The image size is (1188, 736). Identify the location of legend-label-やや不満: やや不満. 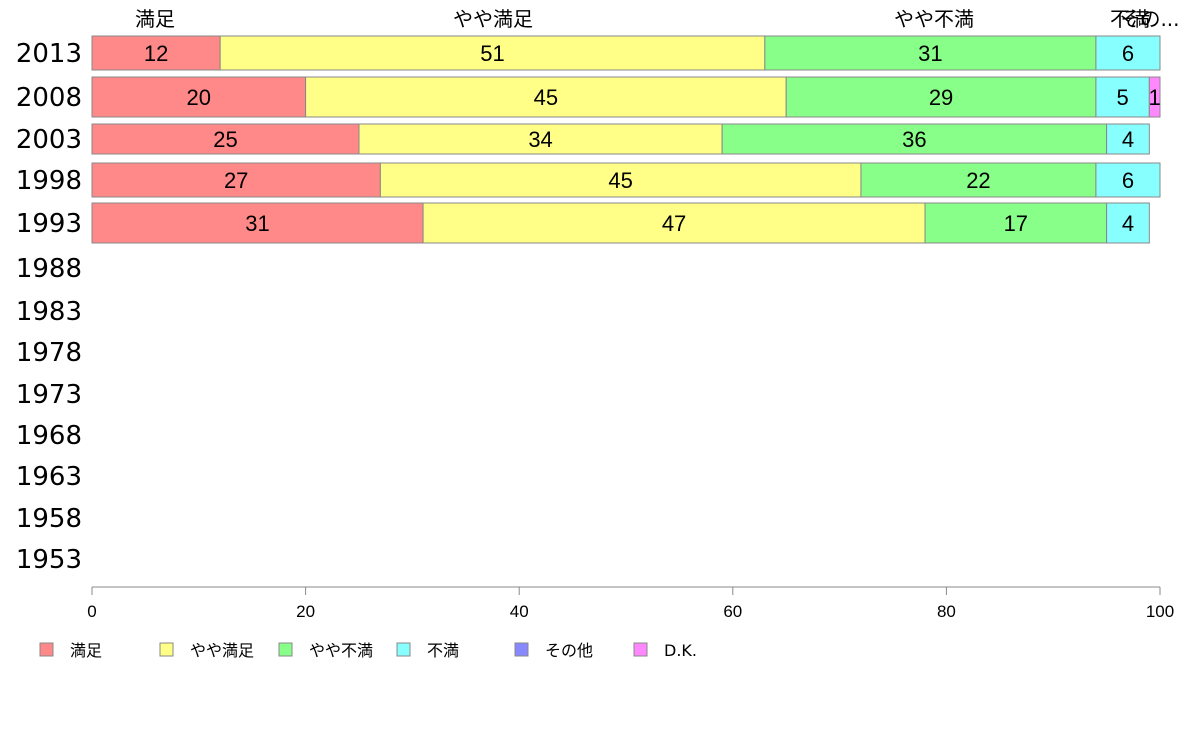
(341, 650).